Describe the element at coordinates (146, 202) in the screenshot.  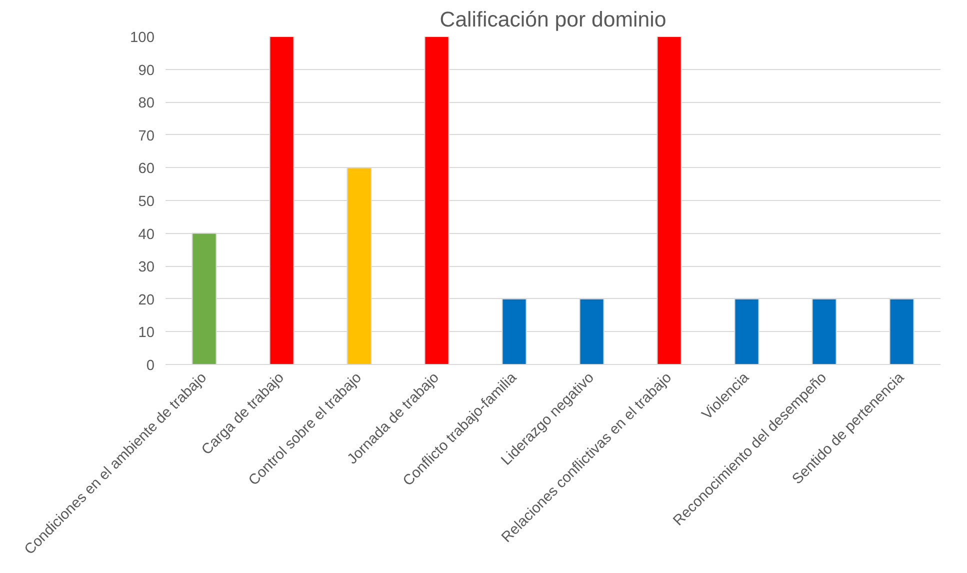
I see `y-tick-label: 50` at that location.